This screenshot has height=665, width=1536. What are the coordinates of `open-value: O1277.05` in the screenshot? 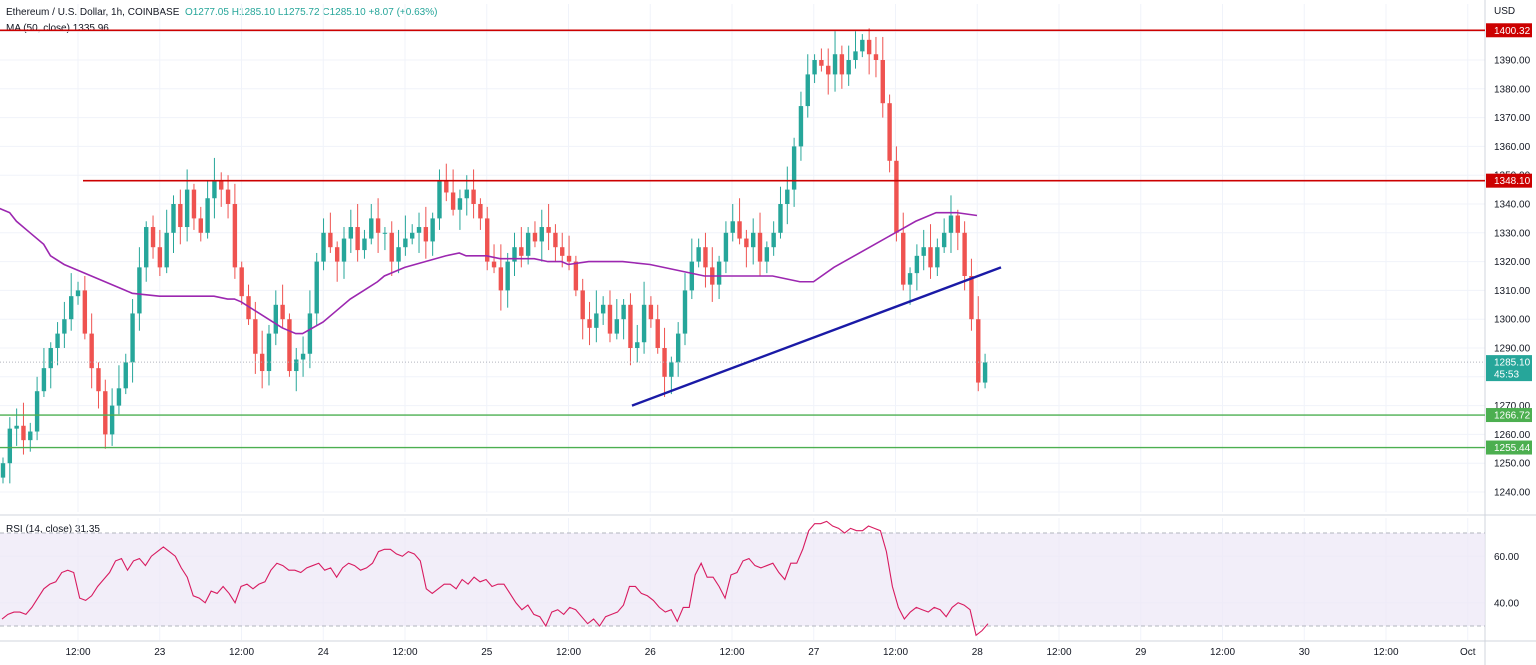 It's located at (206, 12).